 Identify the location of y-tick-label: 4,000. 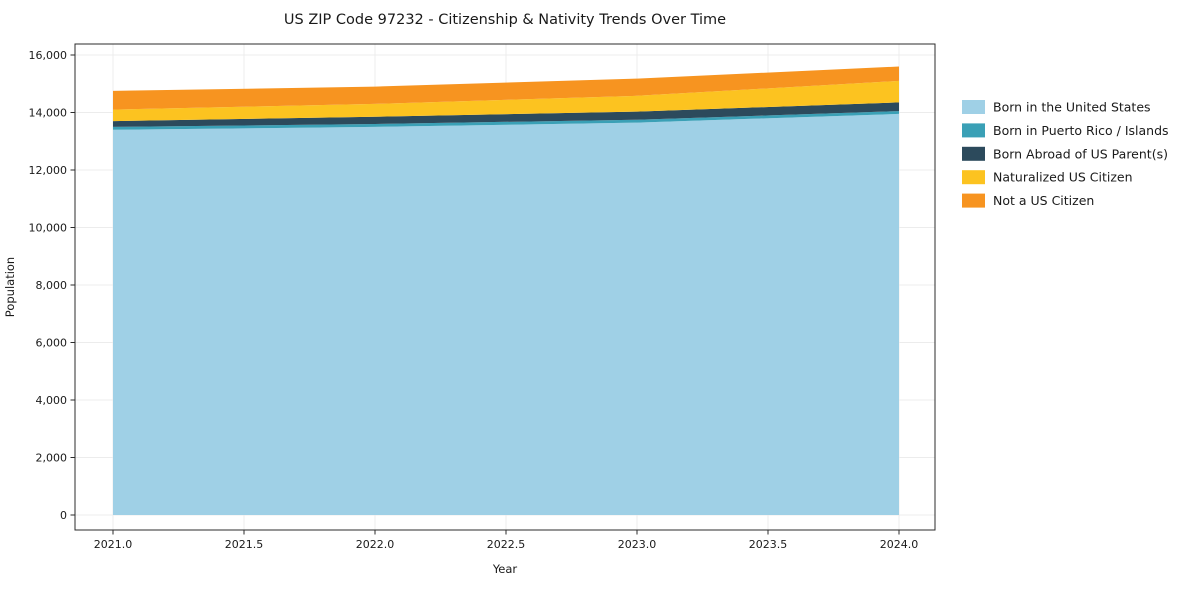
(52, 400).